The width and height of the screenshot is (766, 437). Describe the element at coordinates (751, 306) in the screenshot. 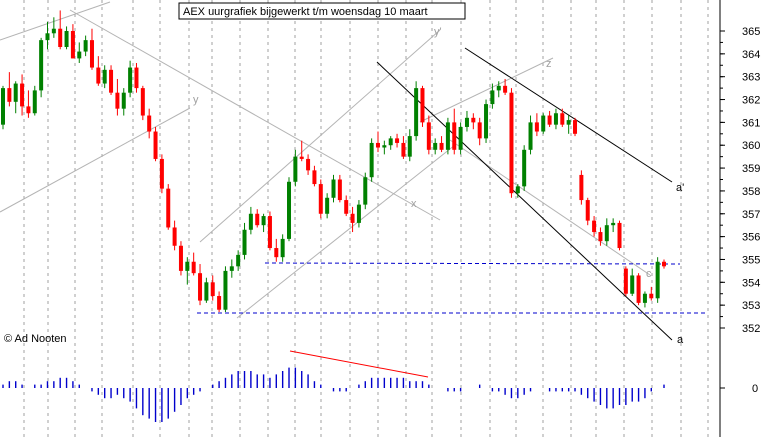

I see `price-tick-label: 353` at that location.